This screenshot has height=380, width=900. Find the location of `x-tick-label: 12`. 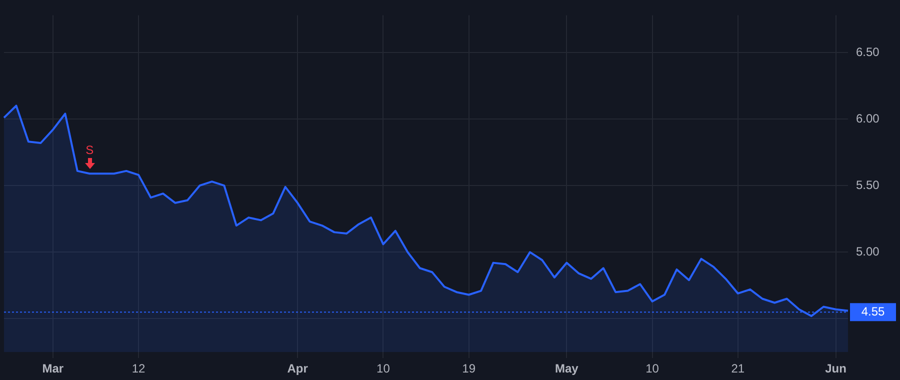

x-tick-label: 12 is located at coordinates (139, 369).